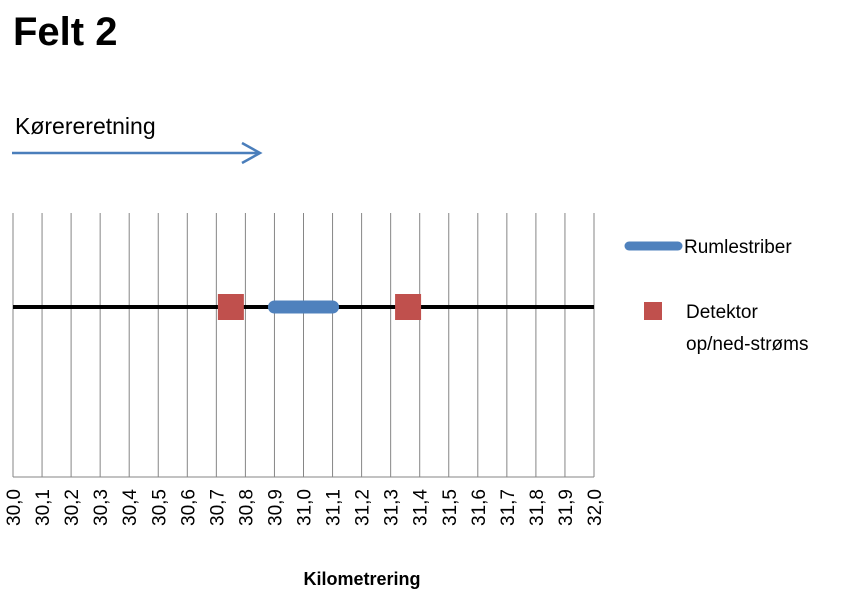 The width and height of the screenshot is (851, 590). What do you see at coordinates (65, 32) in the screenshot?
I see `page-title: Felt 2` at bounding box center [65, 32].